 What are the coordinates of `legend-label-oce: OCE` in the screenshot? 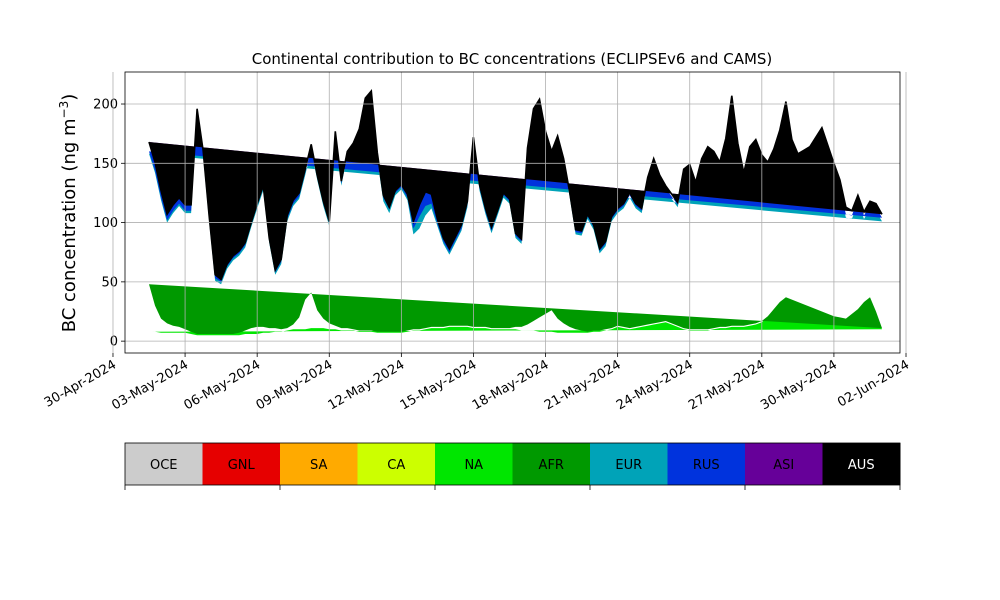 It's located at (164, 465).